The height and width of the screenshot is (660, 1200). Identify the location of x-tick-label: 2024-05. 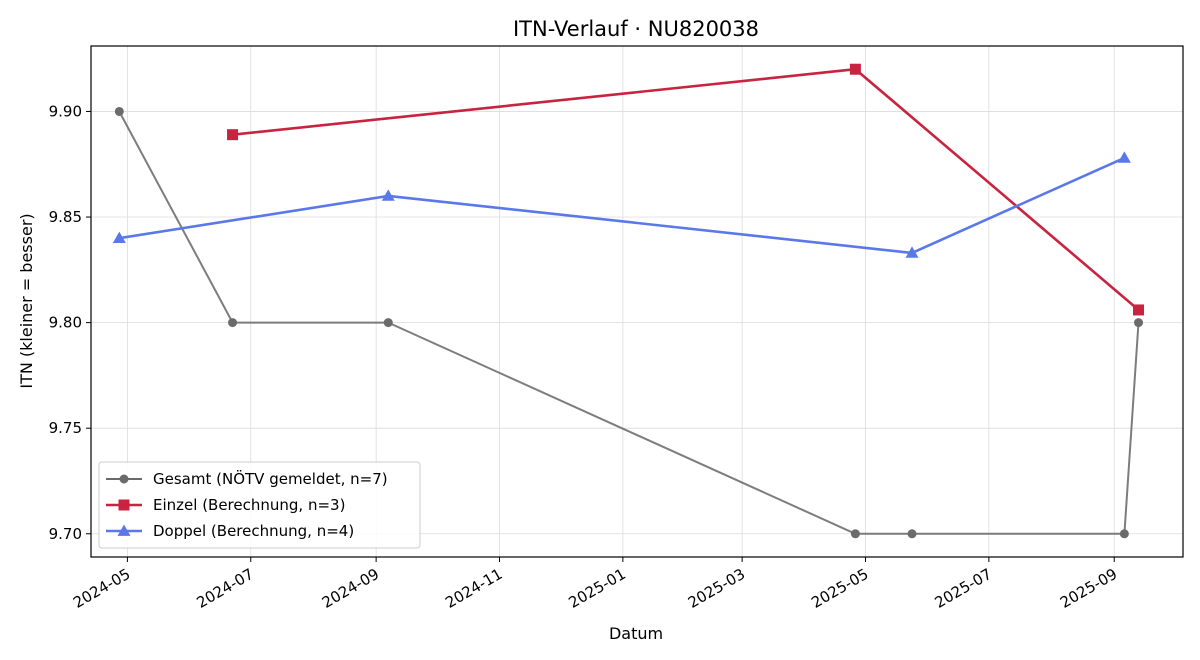
(101, 588).